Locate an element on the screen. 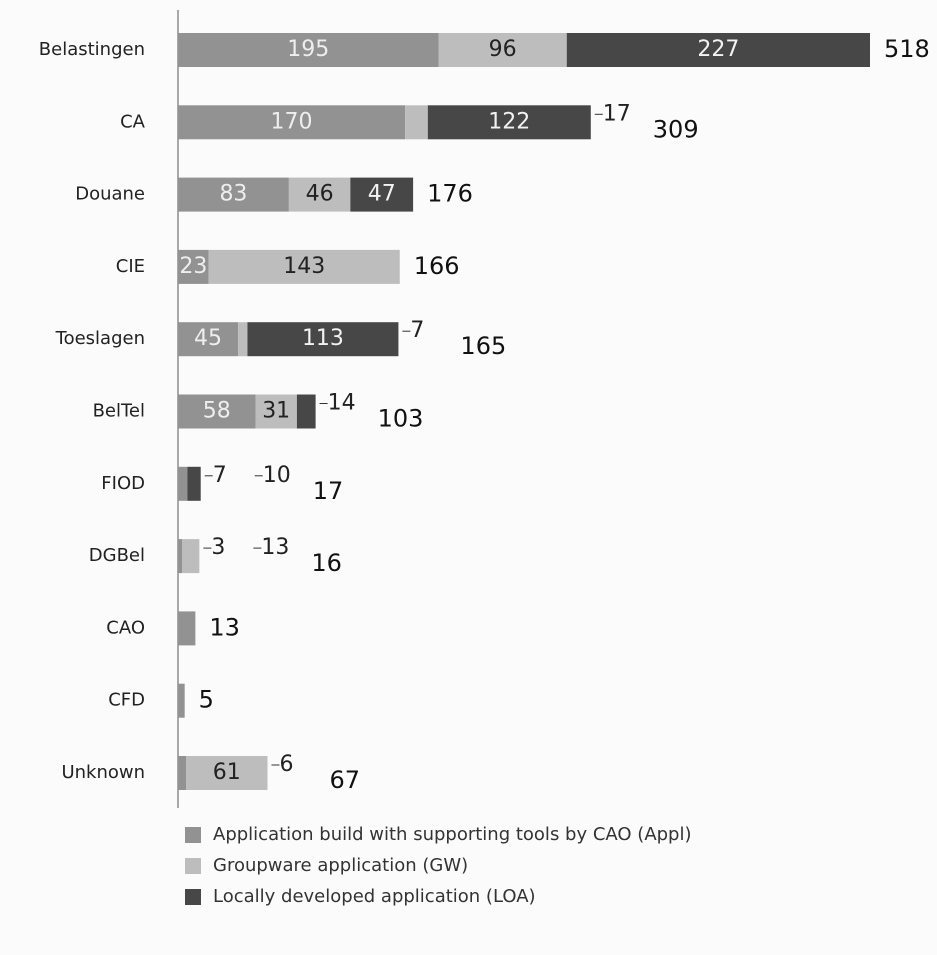  segment-label: 195 is located at coordinates (308, 49).